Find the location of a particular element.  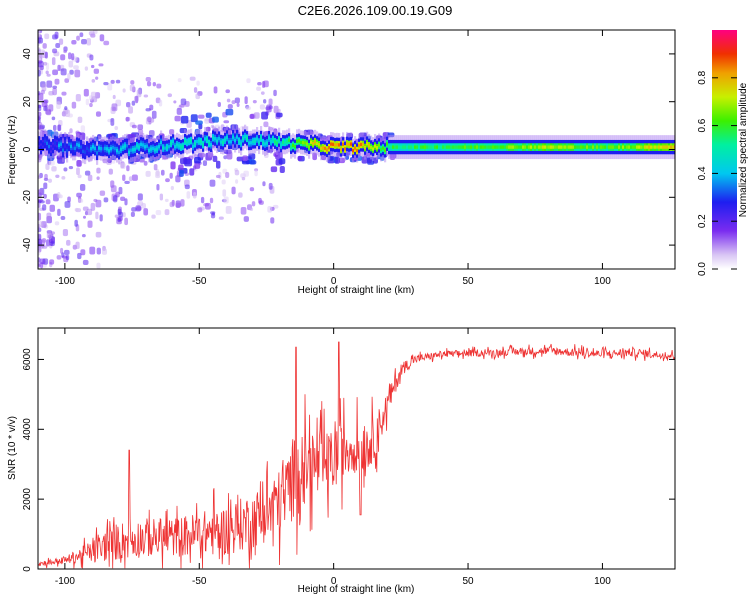

colorbar-tick-label: 0.4 is located at coordinates (702, 173).